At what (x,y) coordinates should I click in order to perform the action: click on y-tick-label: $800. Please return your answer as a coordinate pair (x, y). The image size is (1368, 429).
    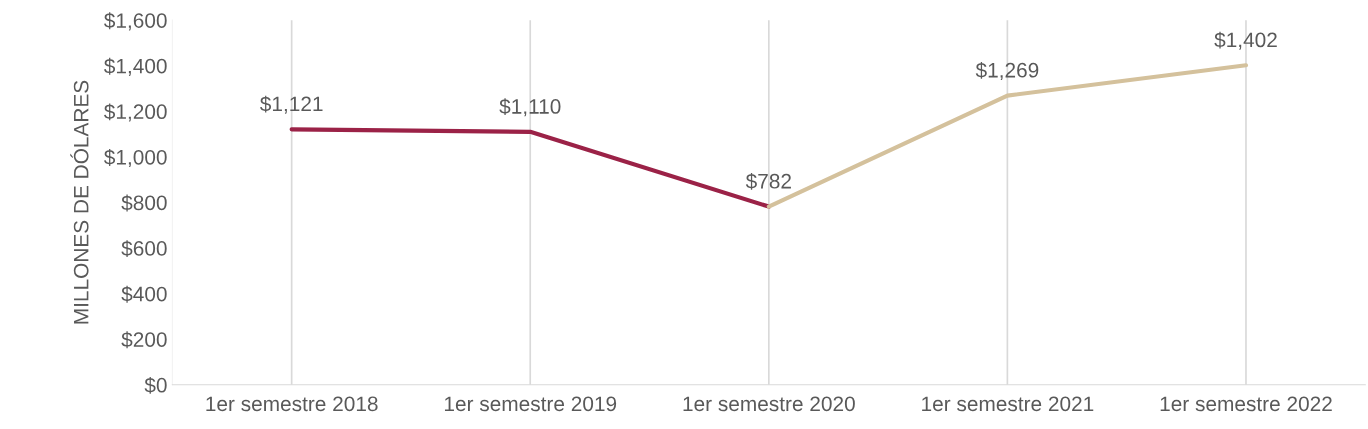
    Looking at the image, I should click on (144, 203).